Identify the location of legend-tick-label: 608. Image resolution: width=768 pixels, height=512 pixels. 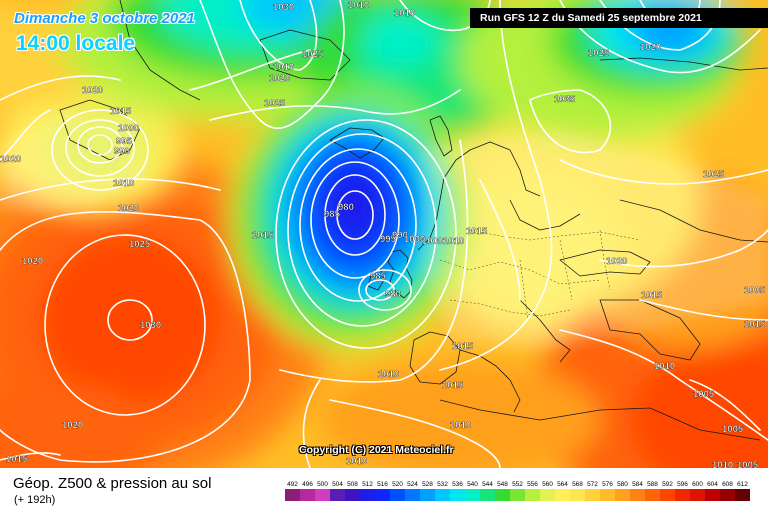
(727, 484).